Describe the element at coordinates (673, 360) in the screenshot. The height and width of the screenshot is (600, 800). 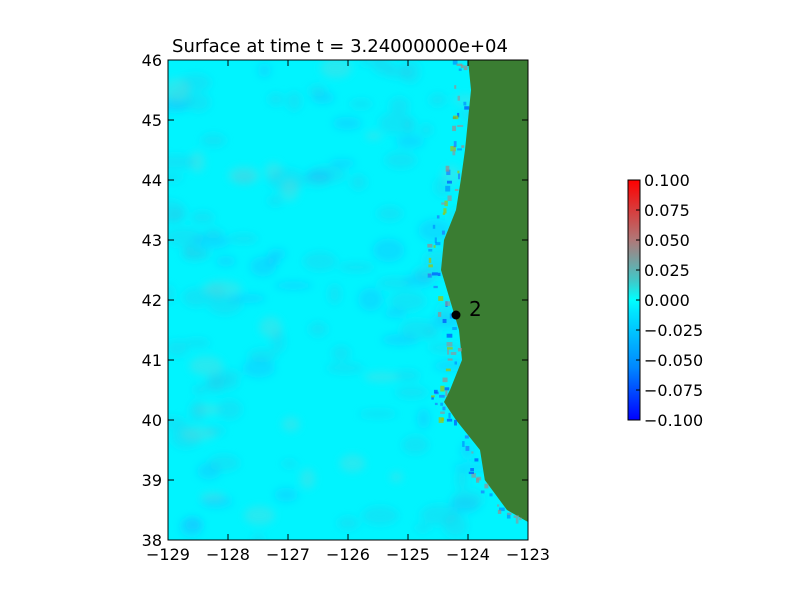
I see `colorbar-tick-label: −0.050` at that location.